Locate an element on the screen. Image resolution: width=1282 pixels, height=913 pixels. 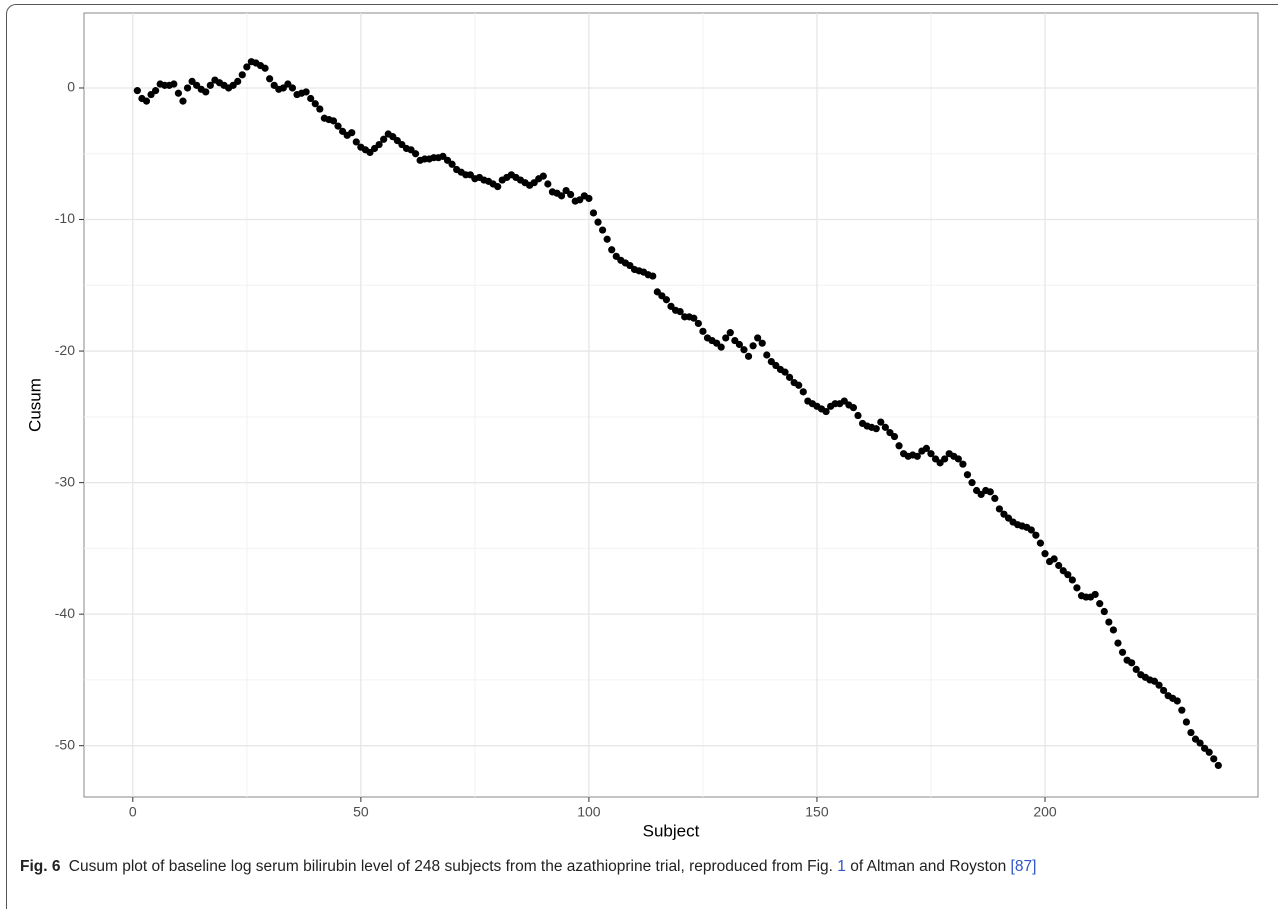
x-tick-label: 50 is located at coordinates (361, 812).